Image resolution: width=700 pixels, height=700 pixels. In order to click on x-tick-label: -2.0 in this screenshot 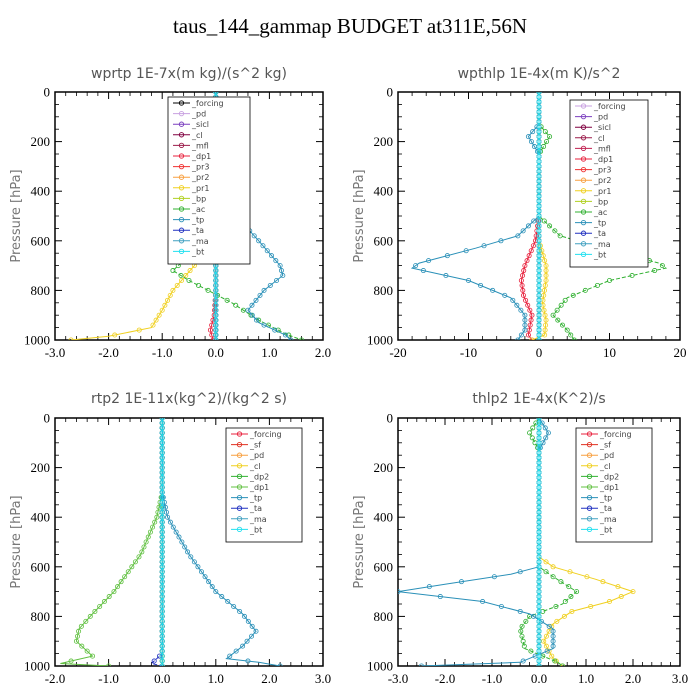, I will do `click(55, 678)`.